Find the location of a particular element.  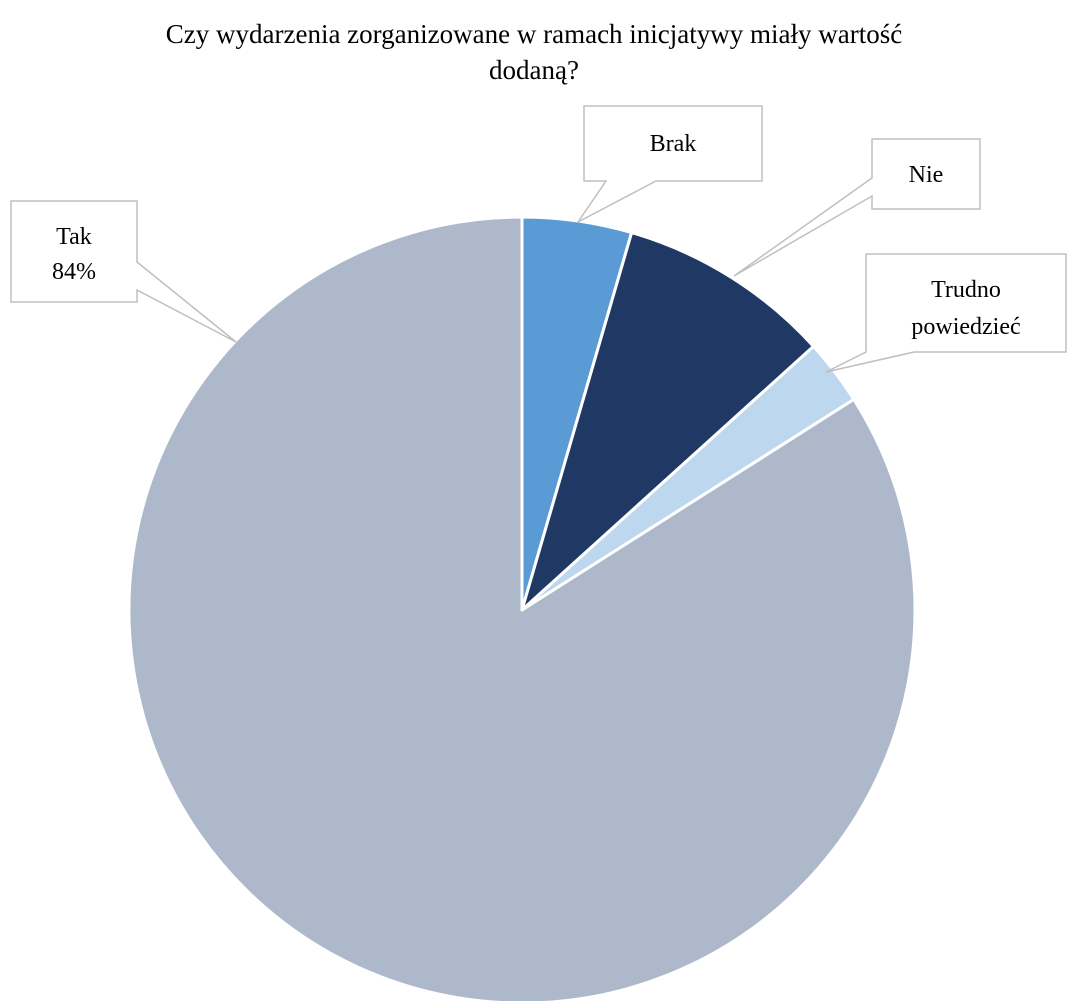

callout-trudno-box is located at coordinates (946, 313).